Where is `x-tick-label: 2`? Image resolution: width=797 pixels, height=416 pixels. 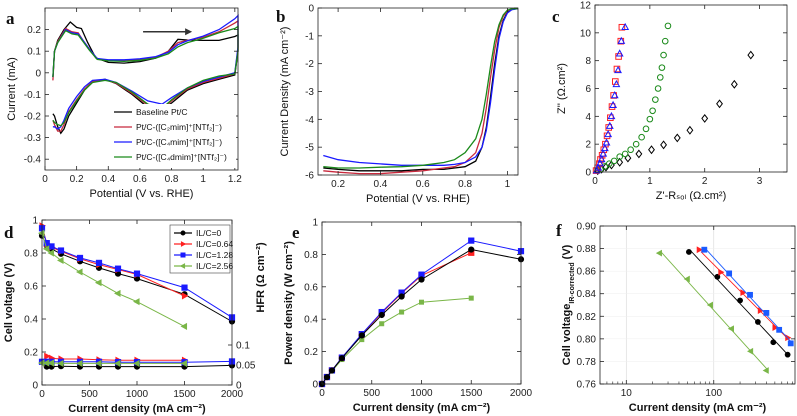
x-tick-label: 2 is located at coordinates (705, 181).